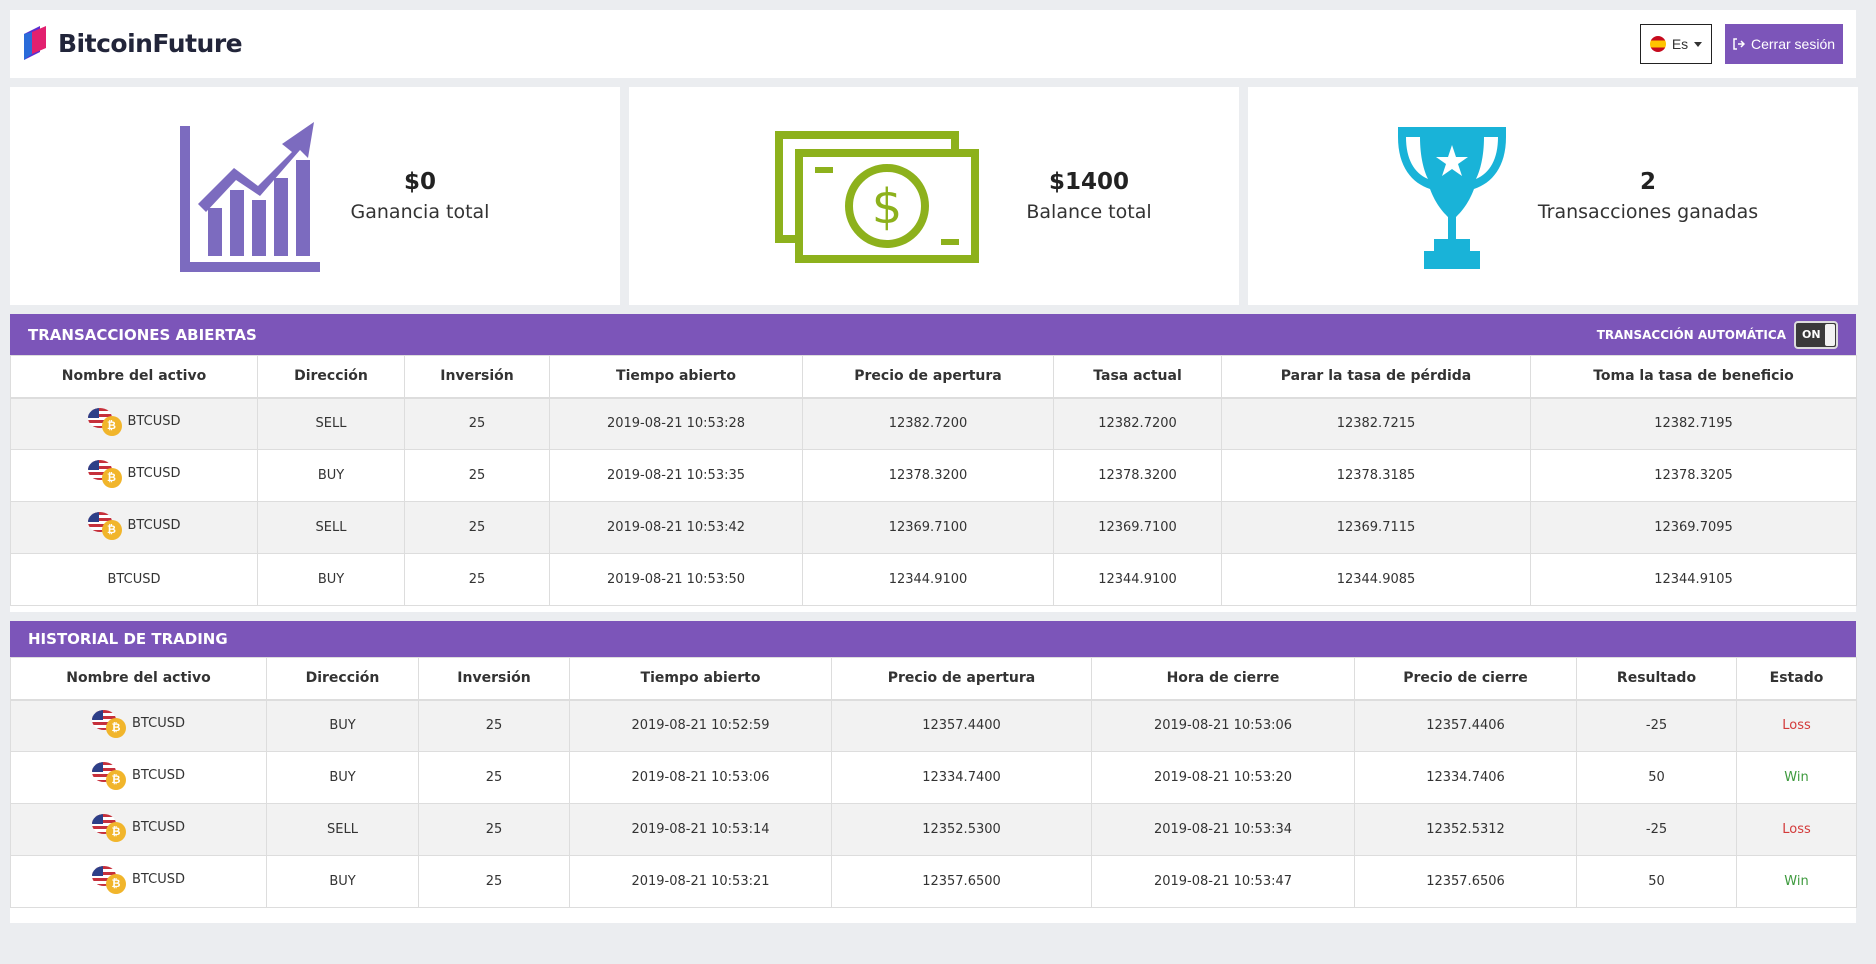  What do you see at coordinates (961, 725) in the screenshot?
I see `open-price-cell: 12357.4400` at bounding box center [961, 725].